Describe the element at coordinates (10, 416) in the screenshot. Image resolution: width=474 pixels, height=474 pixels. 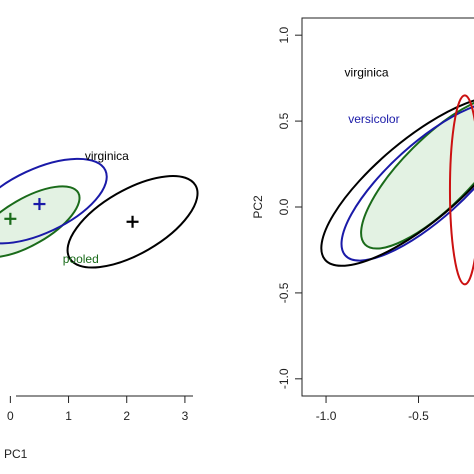
I see `left-x-tick-label: 0` at that location.